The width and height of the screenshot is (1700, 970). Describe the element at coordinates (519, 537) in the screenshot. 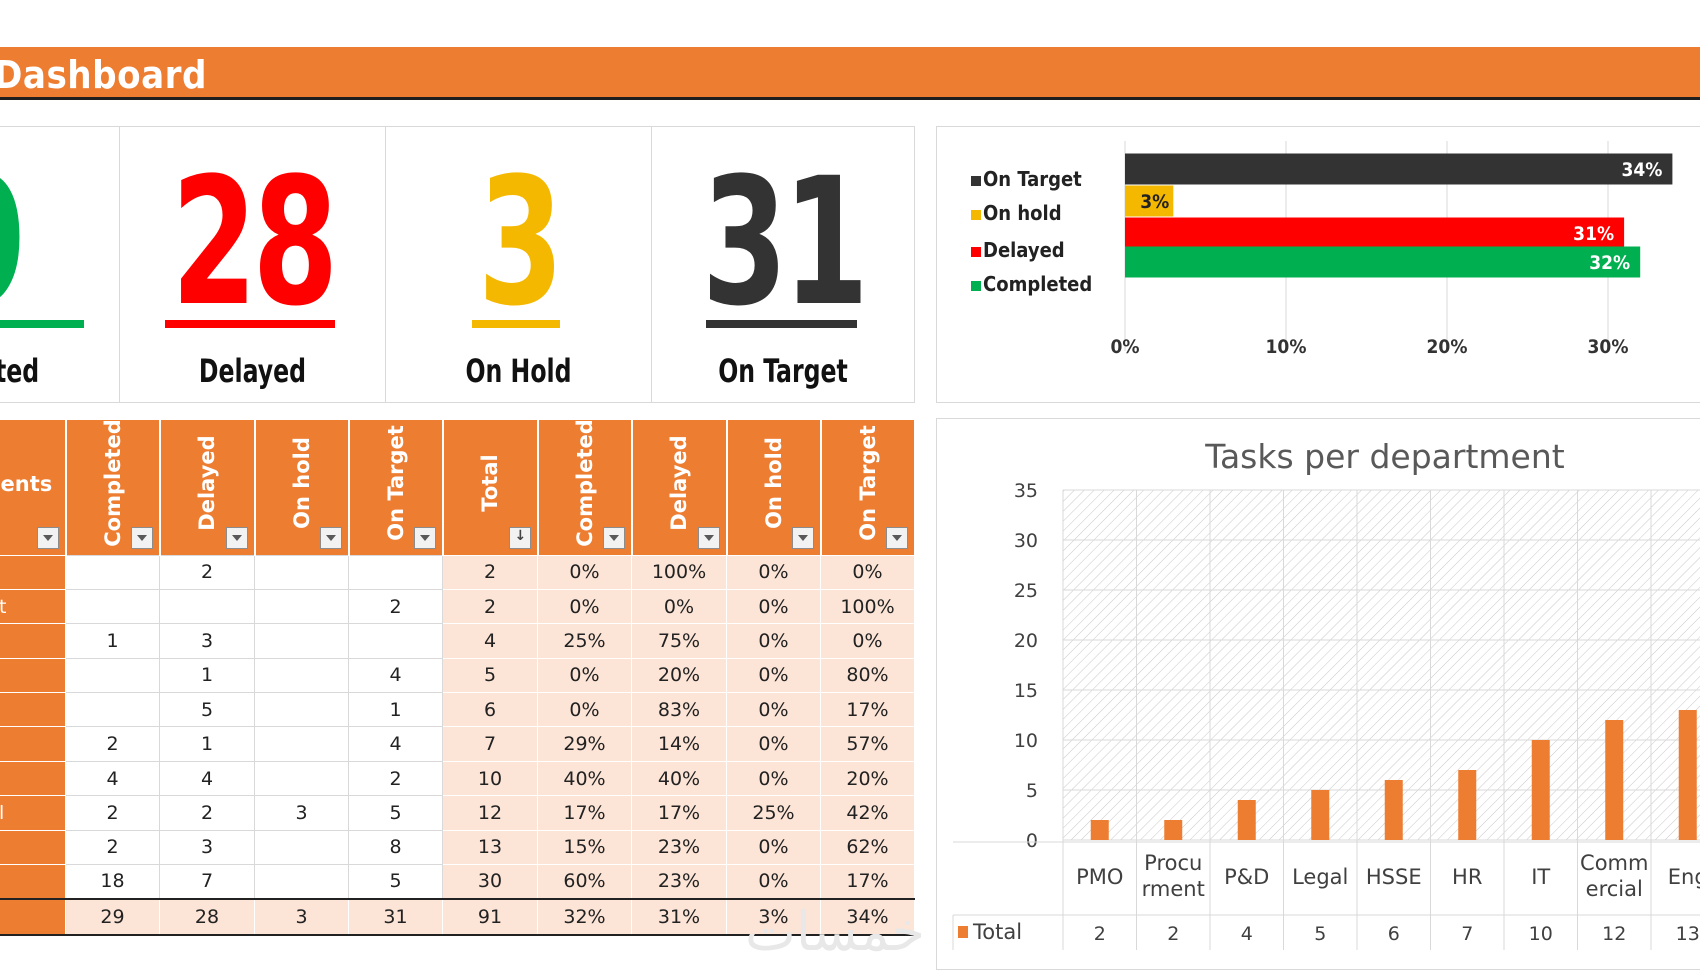

I see `sort-filter-icon` at that location.